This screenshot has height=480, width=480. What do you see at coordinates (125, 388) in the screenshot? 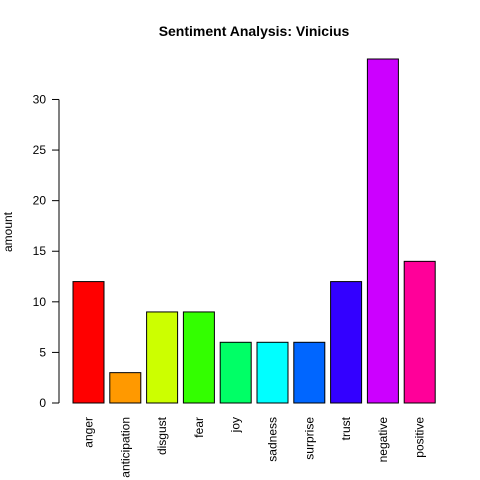
I see `bar-anticipation` at bounding box center [125, 388].